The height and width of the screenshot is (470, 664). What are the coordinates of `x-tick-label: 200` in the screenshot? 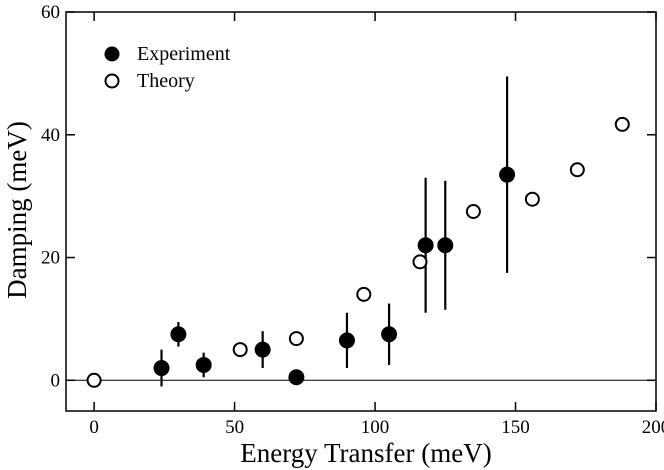 It's located at (653, 427).